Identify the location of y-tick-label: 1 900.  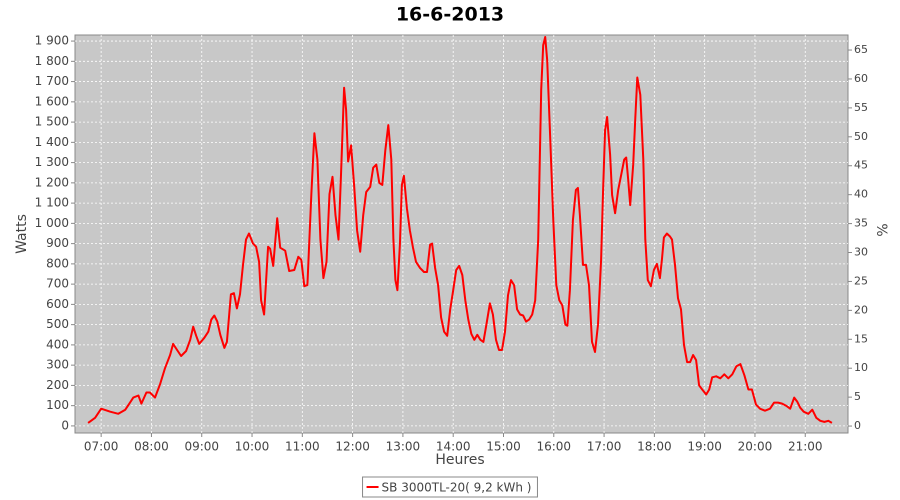
(52, 41).